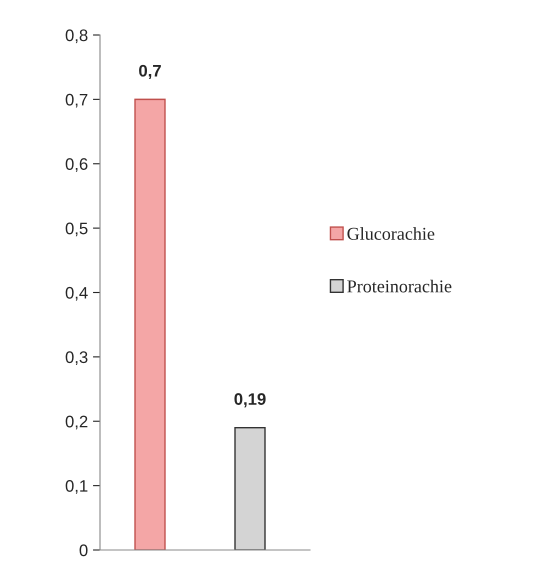 Image resolution: width=535 pixels, height=579 pixels. Describe the element at coordinates (390, 233) in the screenshot. I see `legend-label: Glucorachie` at that location.